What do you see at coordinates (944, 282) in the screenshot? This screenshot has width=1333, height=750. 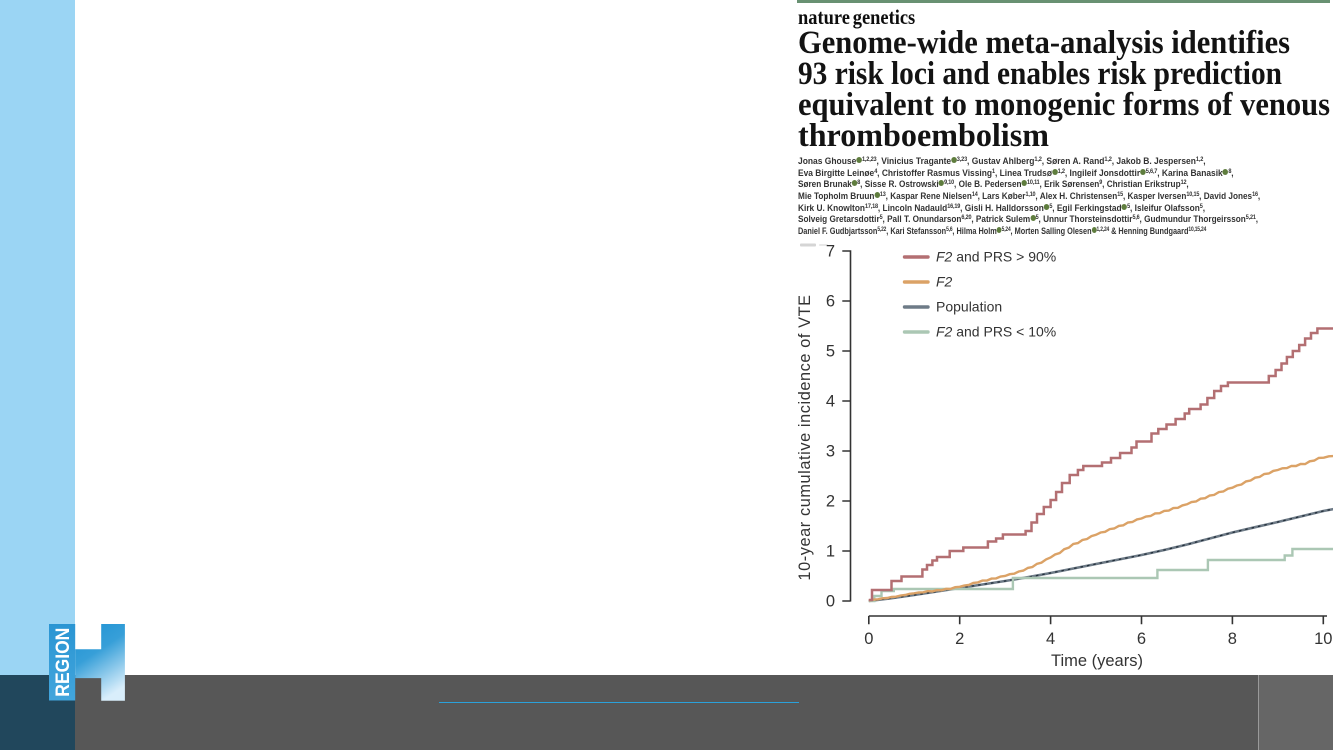 I see `svg-text: F2` at bounding box center [944, 282].